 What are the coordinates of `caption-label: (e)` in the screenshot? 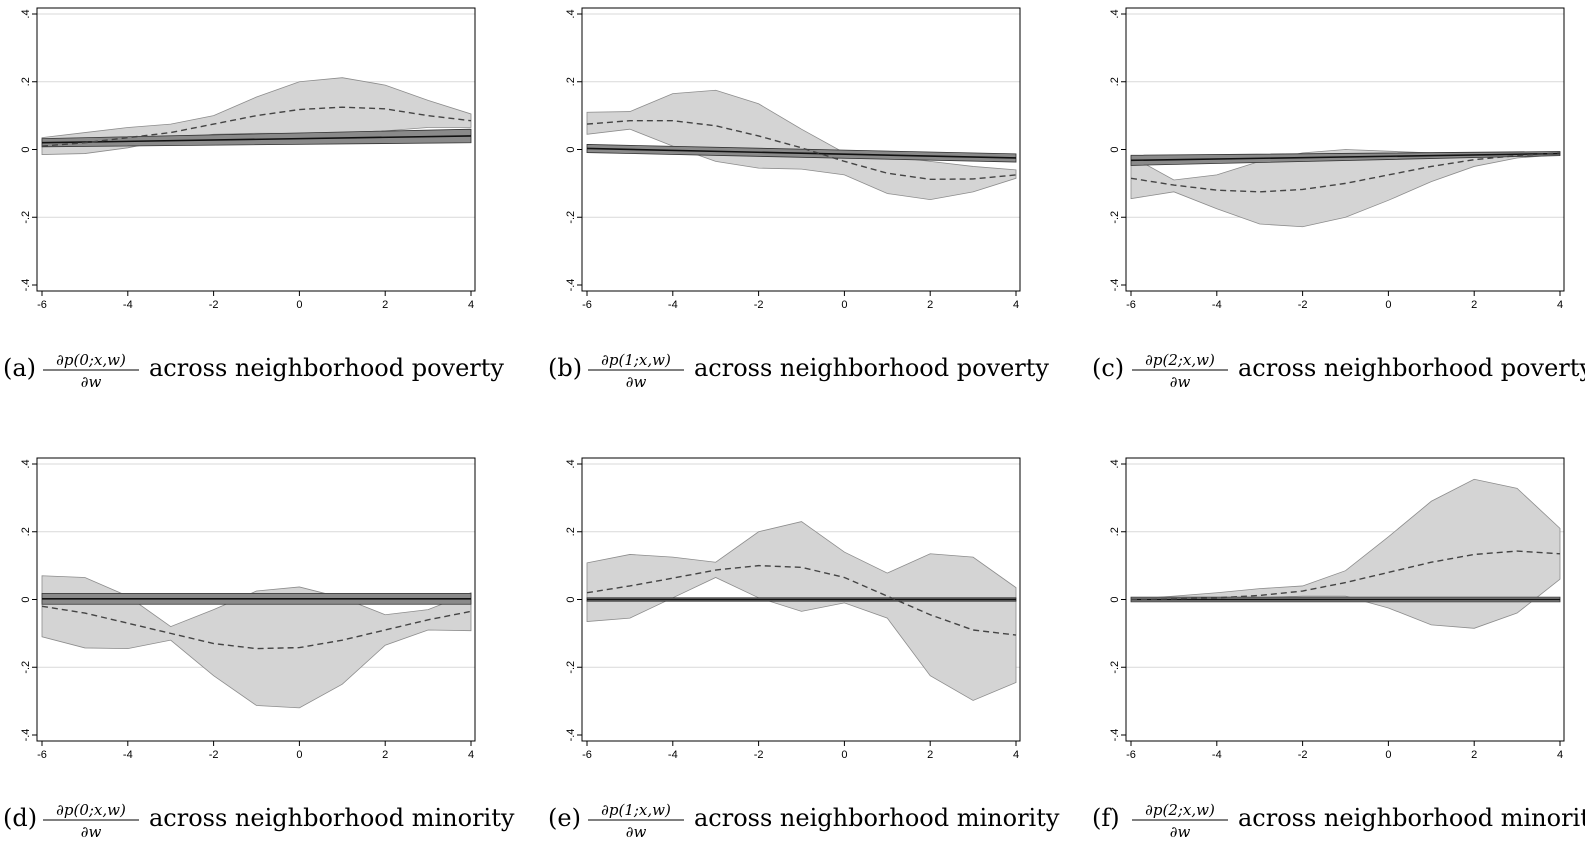 It's located at (564, 818).